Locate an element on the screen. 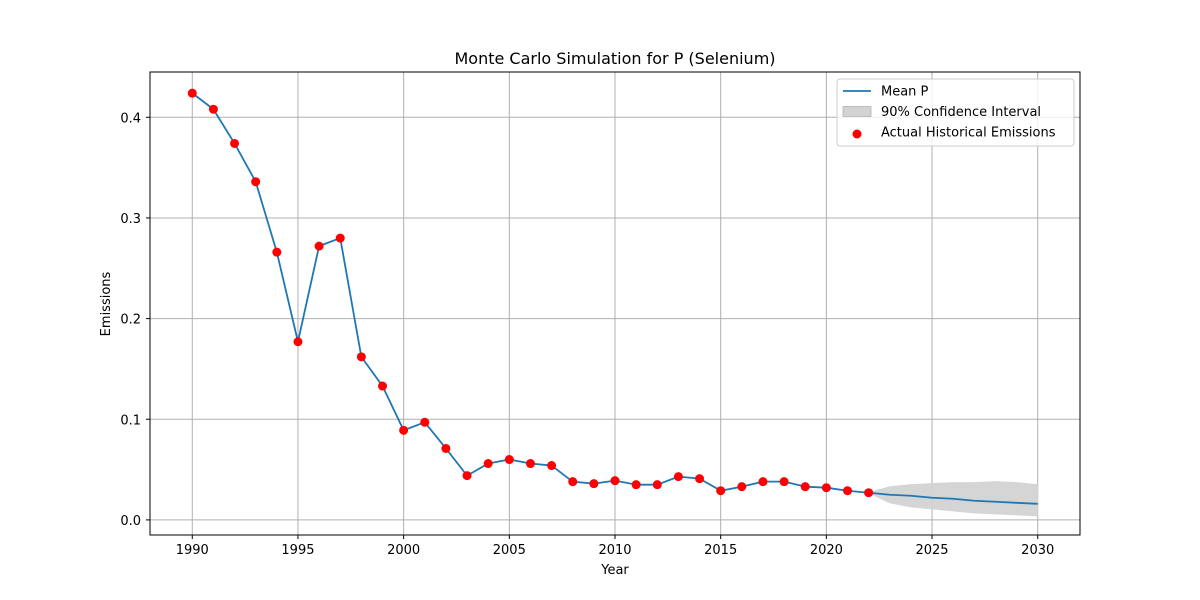  x-tick-label: 2020 is located at coordinates (826, 550).